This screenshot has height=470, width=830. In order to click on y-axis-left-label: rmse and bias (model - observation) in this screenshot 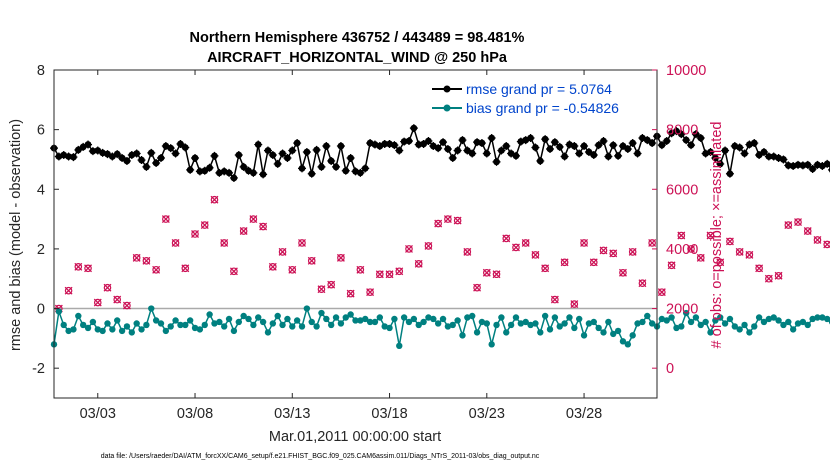, I will do `click(16, 235)`.